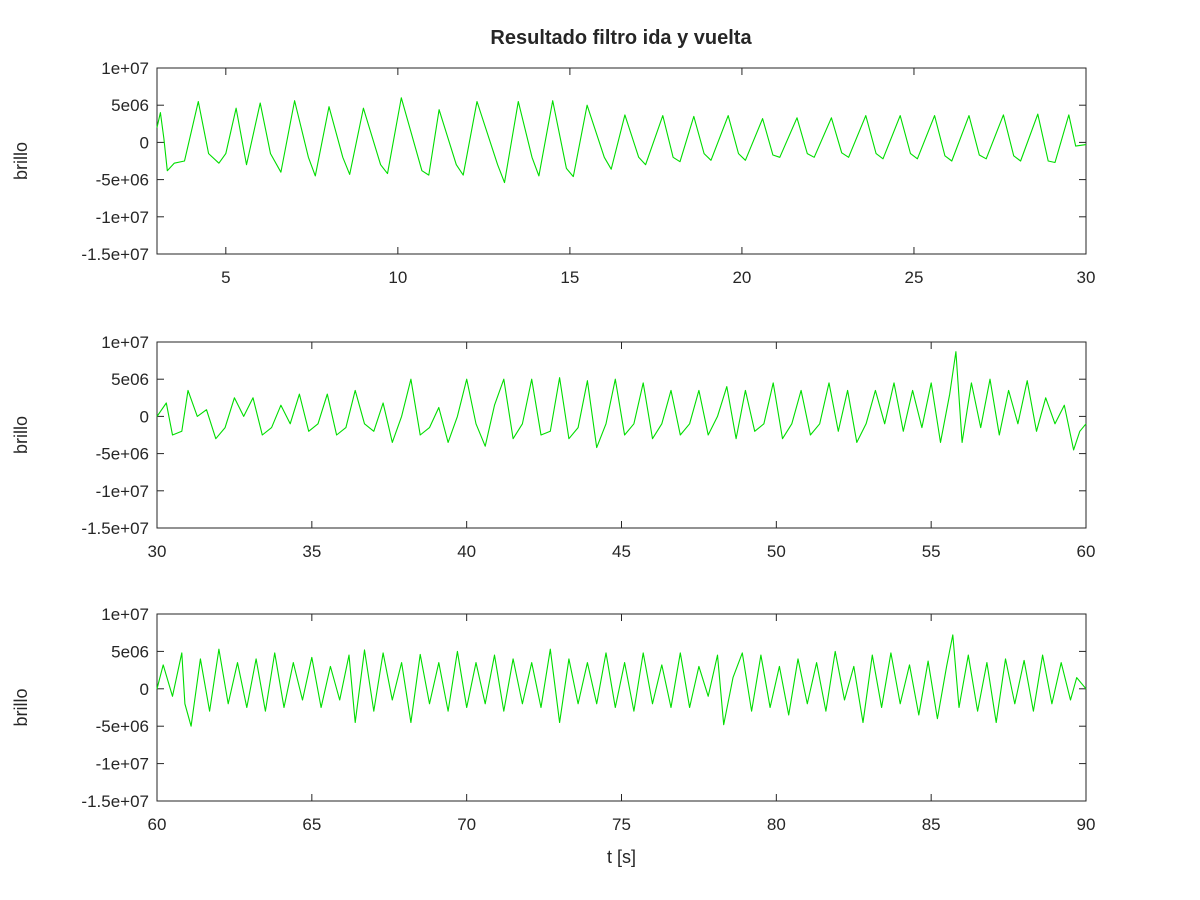  I want to click on x-tick-label: 5, so click(225, 277).